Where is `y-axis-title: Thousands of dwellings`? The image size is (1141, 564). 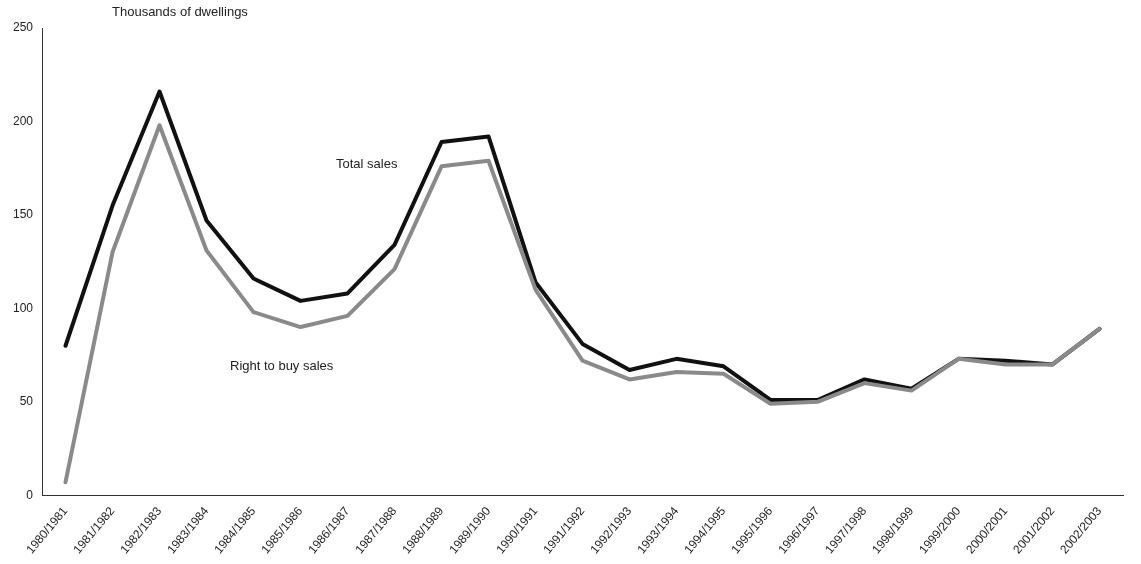
y-axis-title: Thousands of dwellings is located at coordinates (180, 11).